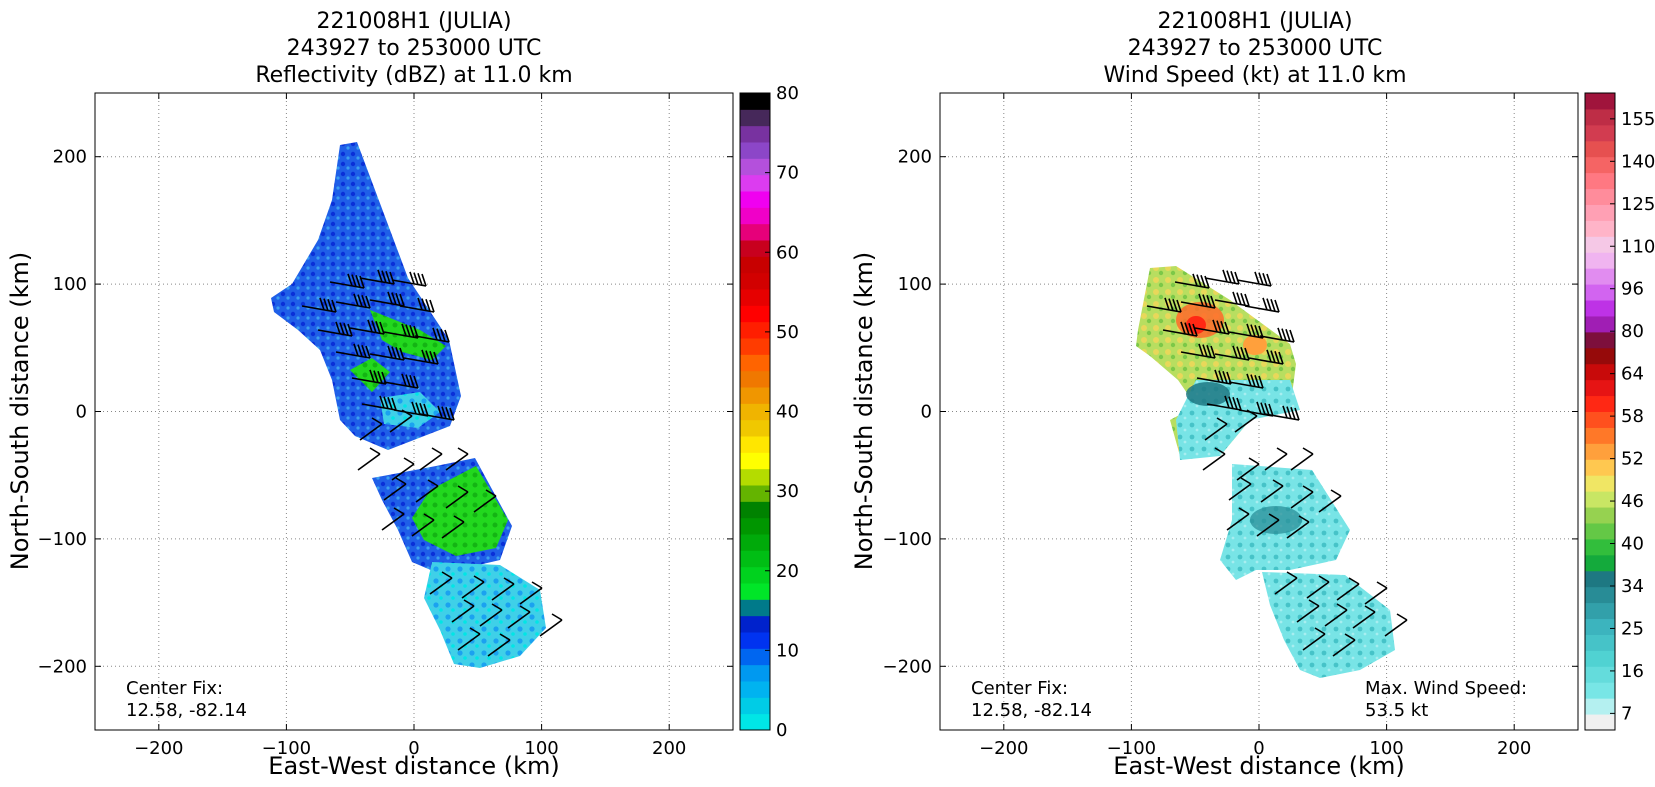 This screenshot has height=787, width=1655. Describe the element at coordinates (907, 666) in the screenshot. I see `y-tick-label: −200` at that location.